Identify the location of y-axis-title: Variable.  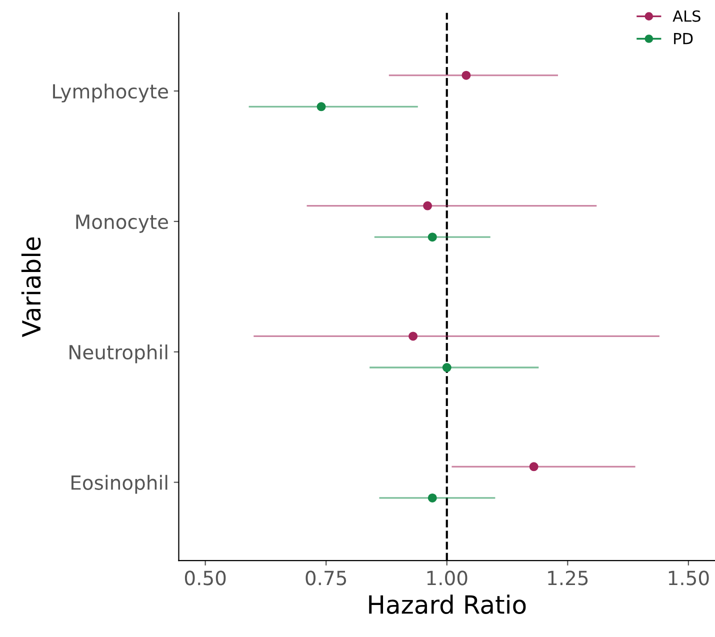
(31, 287).